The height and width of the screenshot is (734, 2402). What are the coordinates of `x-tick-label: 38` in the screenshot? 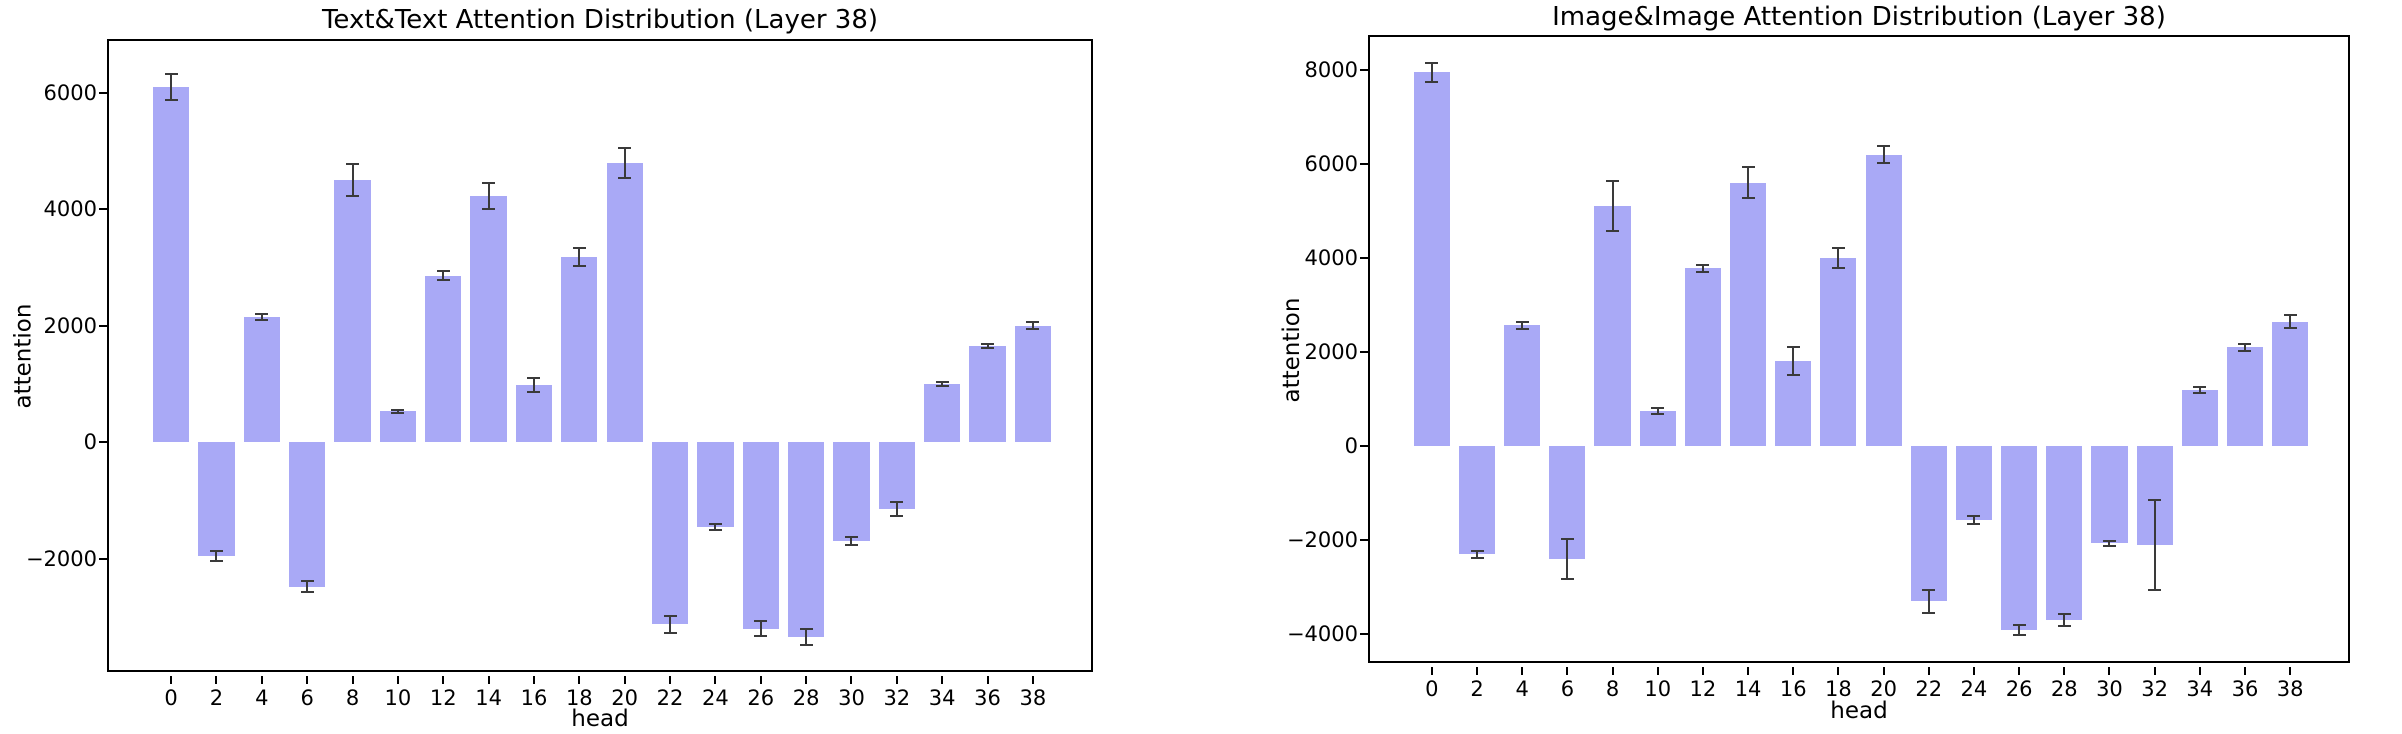 It's located at (1033, 698).